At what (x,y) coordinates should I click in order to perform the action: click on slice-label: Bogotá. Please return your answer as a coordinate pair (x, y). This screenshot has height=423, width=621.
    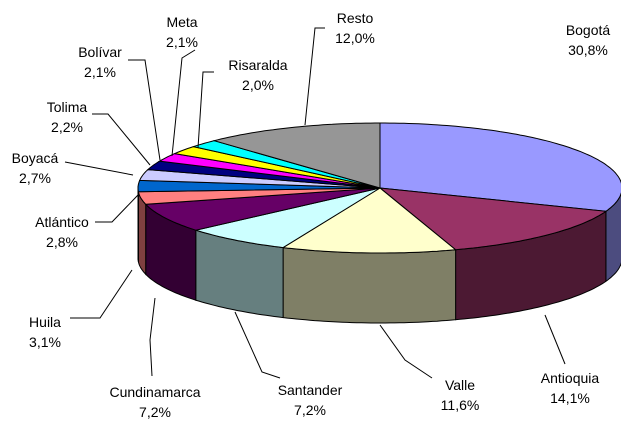
    Looking at the image, I should click on (588, 30).